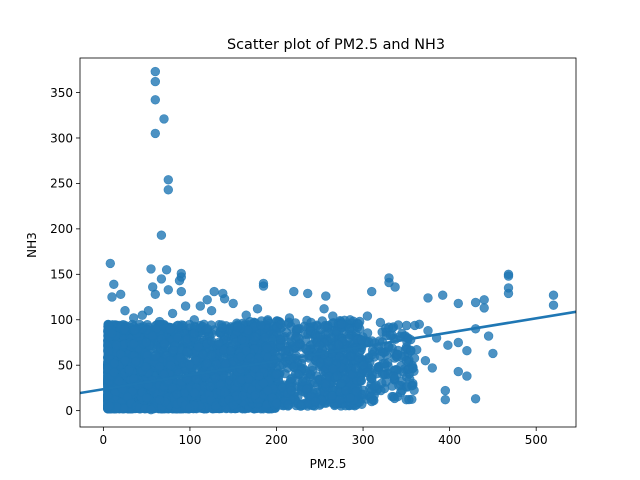 The height and width of the screenshot is (480, 640). Describe the element at coordinates (104, 440) in the screenshot. I see `x-tick-label: 0` at that location.